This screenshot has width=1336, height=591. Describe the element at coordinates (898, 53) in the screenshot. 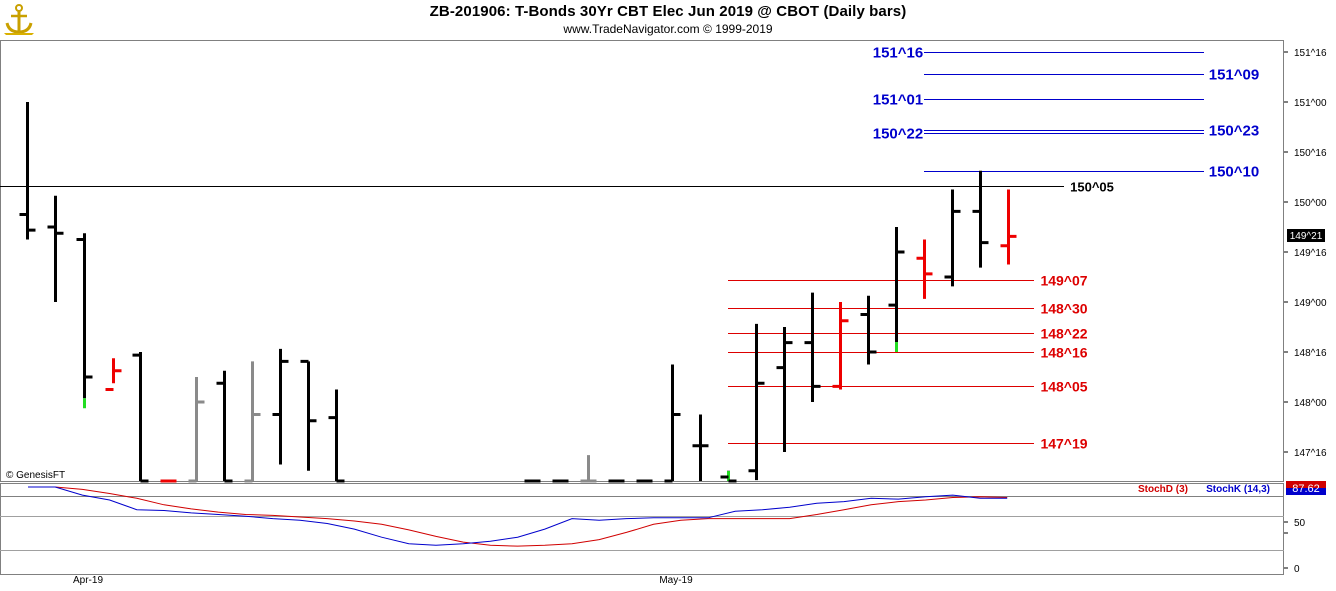

I see `level-label: 151^16` at that location.